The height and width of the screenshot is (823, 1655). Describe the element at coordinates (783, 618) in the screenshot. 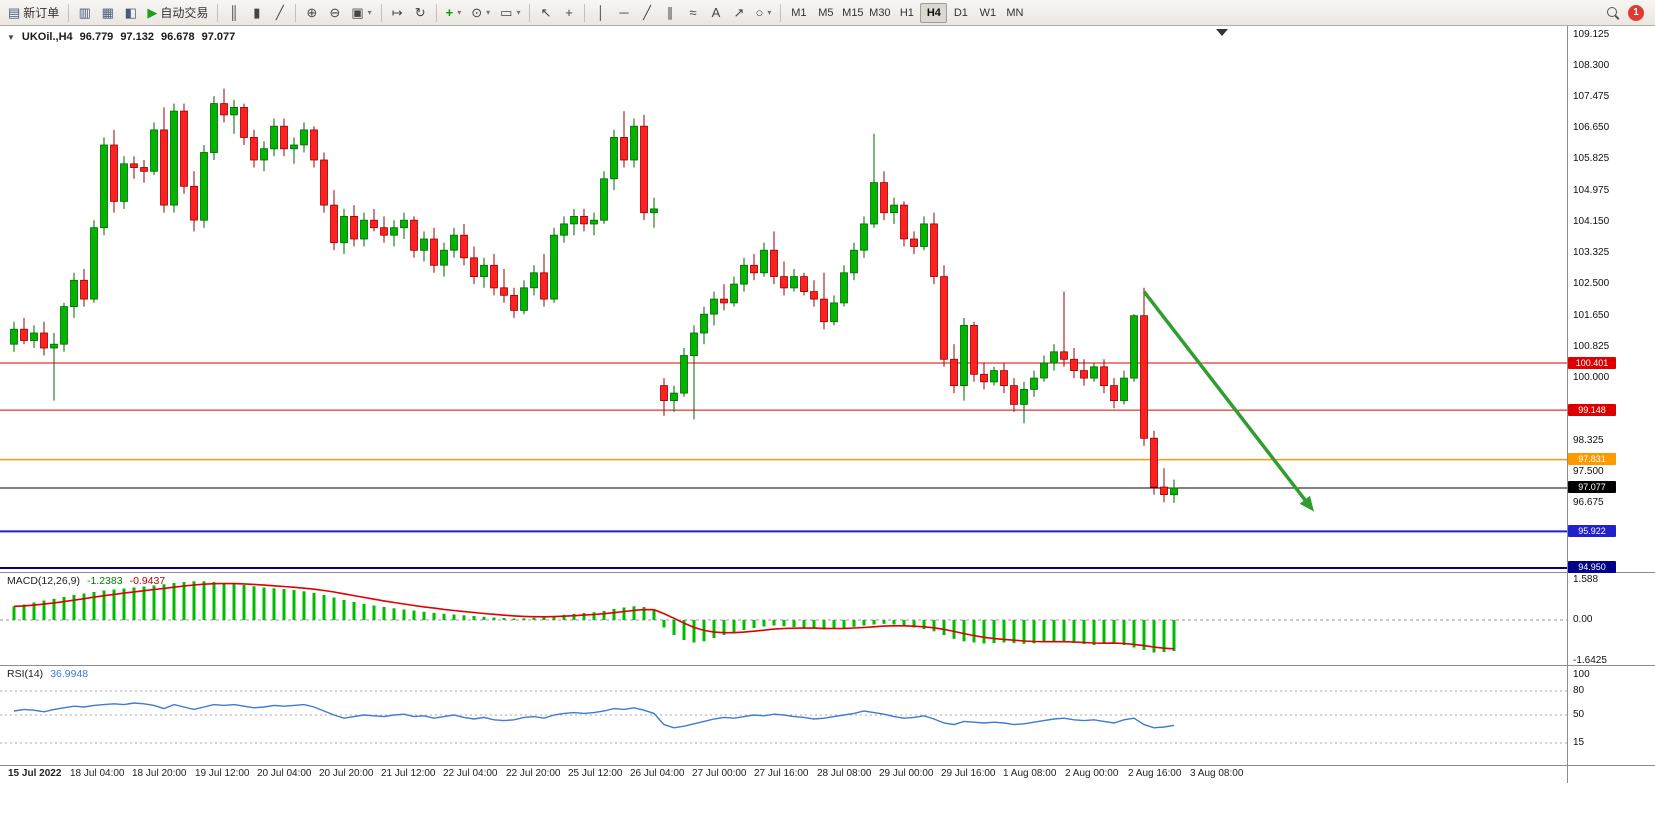

I see `macd-canvas` at that location.